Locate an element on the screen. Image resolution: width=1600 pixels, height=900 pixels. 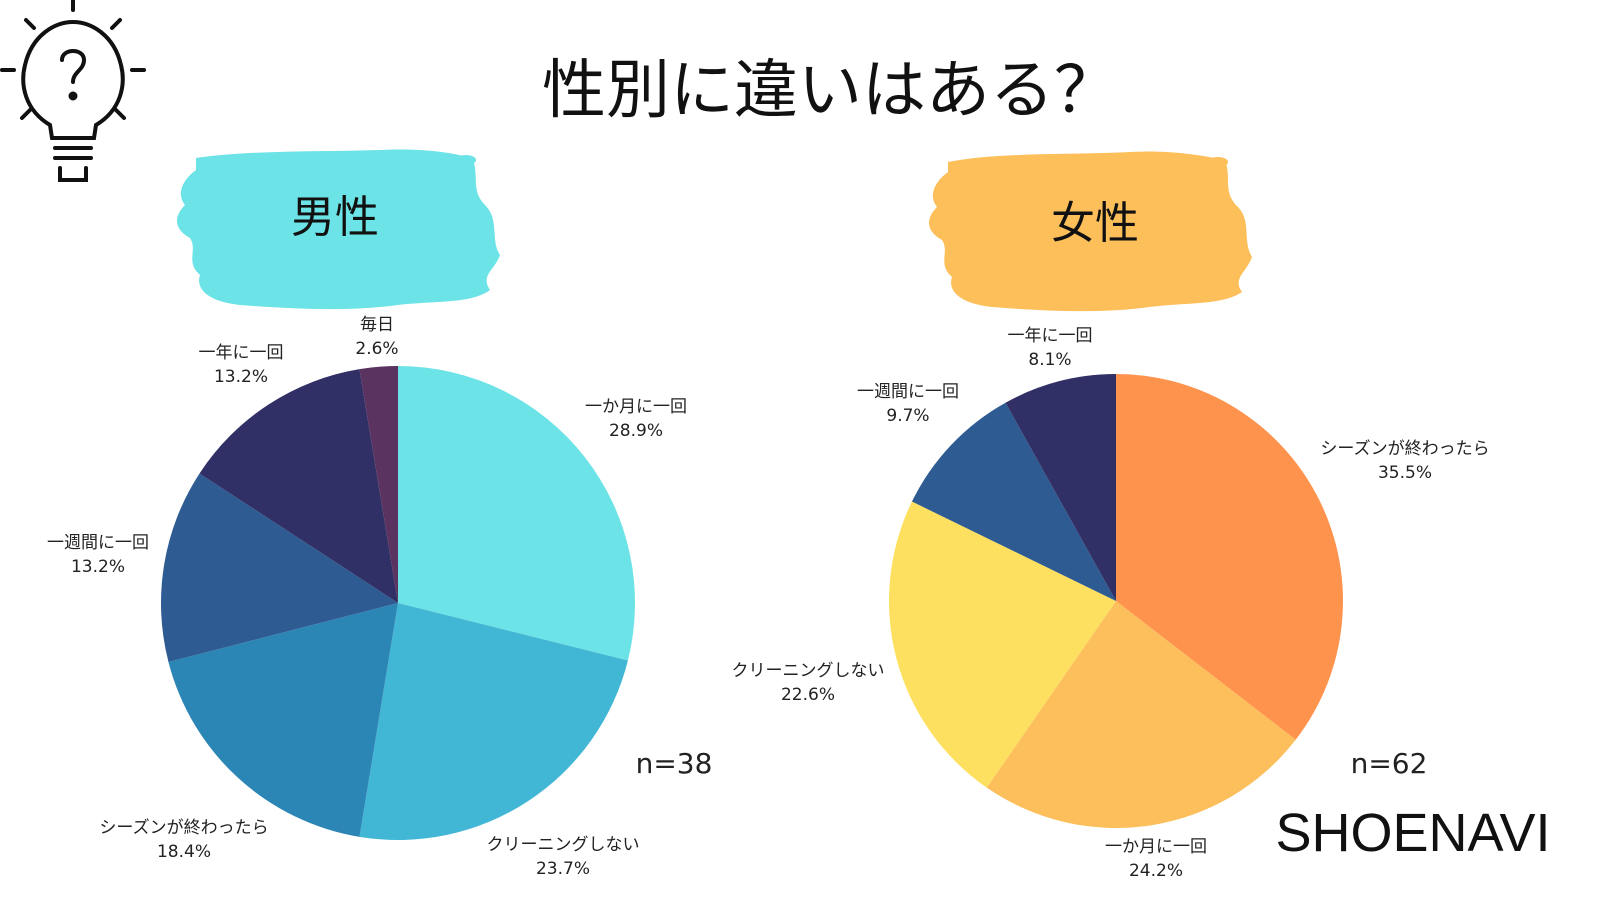
male-badge: 男性 is located at coordinates (338, 229).